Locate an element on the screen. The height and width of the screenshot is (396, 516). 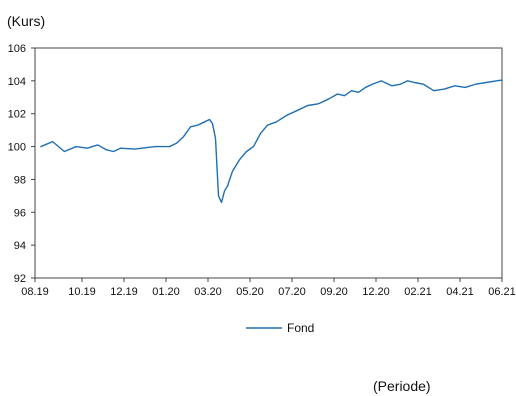
y-tick-label: 102 is located at coordinates (17, 115).